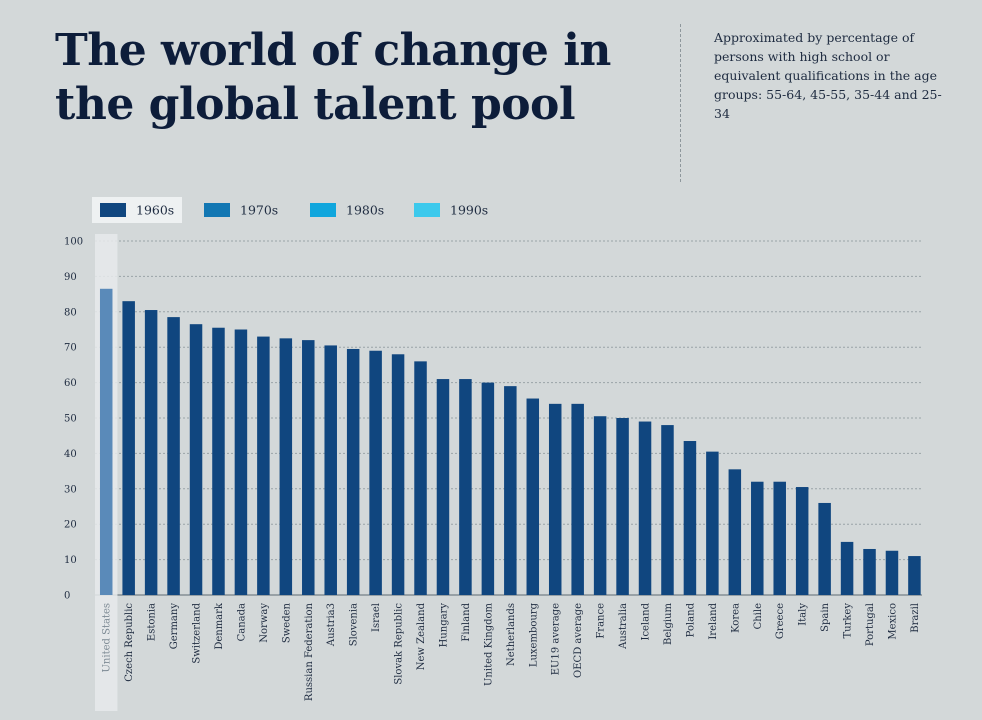 This screenshot has height=720, width=982. I want to click on bar-switzerland, so click(196, 459).